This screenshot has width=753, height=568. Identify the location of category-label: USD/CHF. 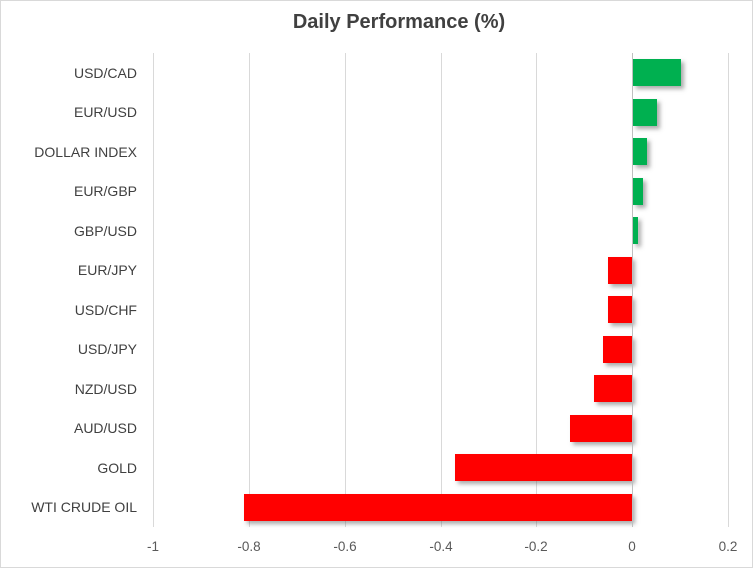
(105, 310).